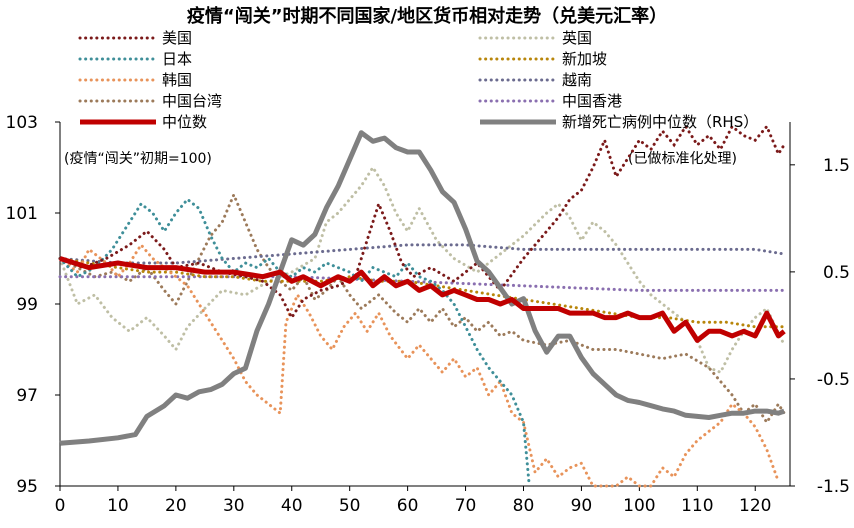 Image resolution: width=854 pixels, height=528 pixels. I want to click on legend-label-us: 美国, so click(177, 38).